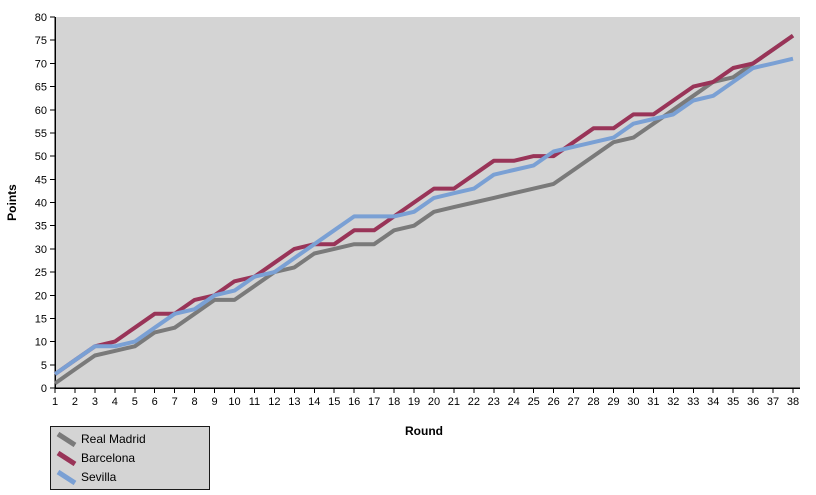  I want to click on x-tick-label: 3, so click(95, 402).